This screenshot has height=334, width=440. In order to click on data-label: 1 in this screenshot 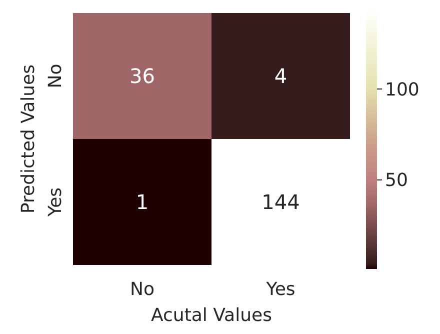, I will do `click(142, 202)`.